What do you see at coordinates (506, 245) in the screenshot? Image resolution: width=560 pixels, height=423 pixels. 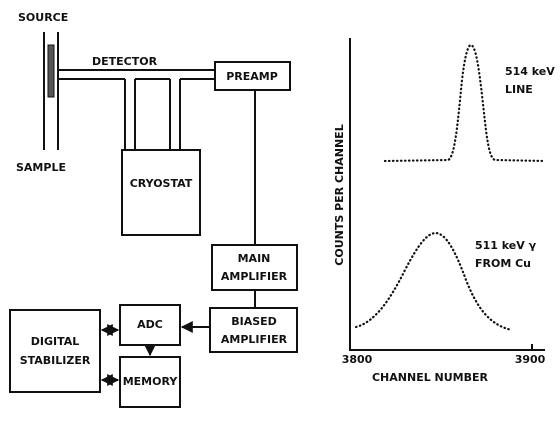 I see `annotation: 511 keV γ` at bounding box center [506, 245].